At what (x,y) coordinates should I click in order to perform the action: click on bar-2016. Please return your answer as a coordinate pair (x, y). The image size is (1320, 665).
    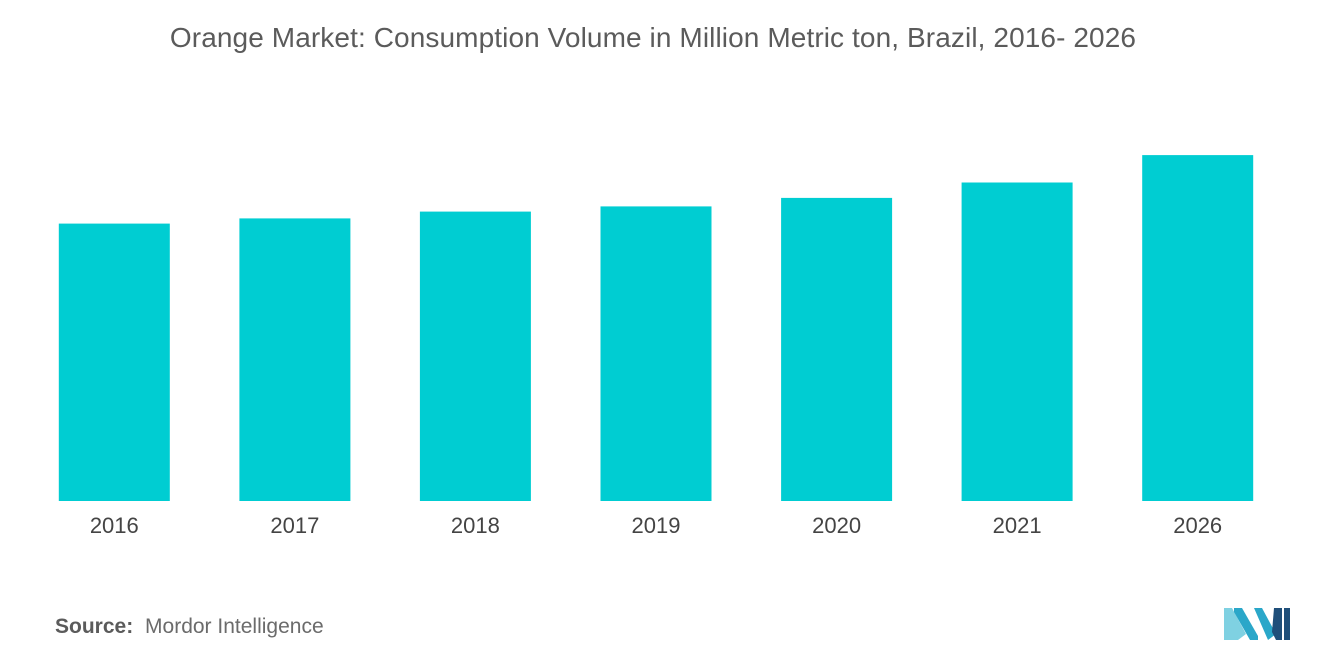
    Looking at the image, I should click on (114, 362).